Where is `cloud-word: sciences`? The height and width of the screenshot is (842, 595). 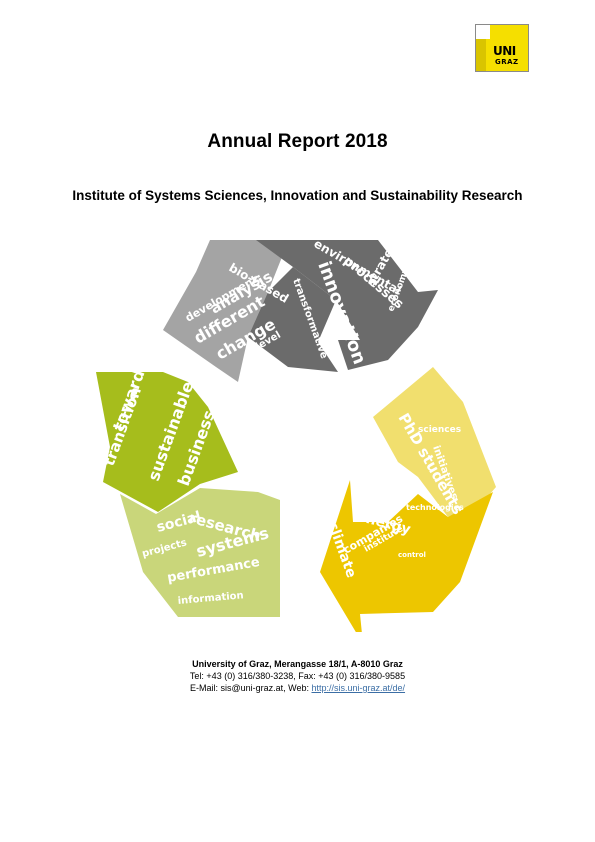 cloud-word: sciences is located at coordinates (439, 430).